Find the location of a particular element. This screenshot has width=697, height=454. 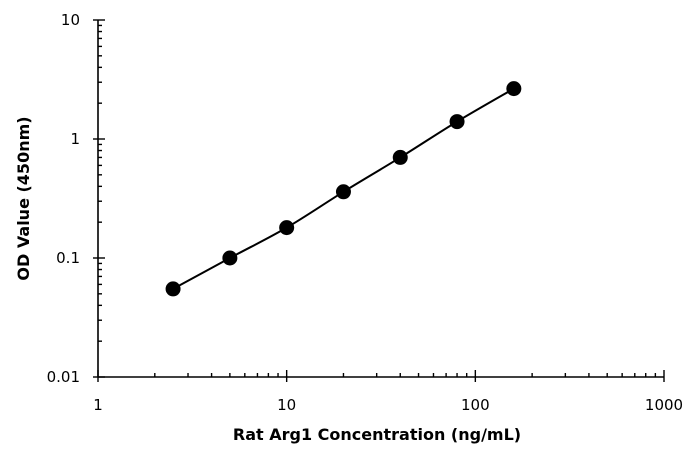

x-axis-title: Rat Arg1 Concentration (ng/mL) is located at coordinates (377, 434).